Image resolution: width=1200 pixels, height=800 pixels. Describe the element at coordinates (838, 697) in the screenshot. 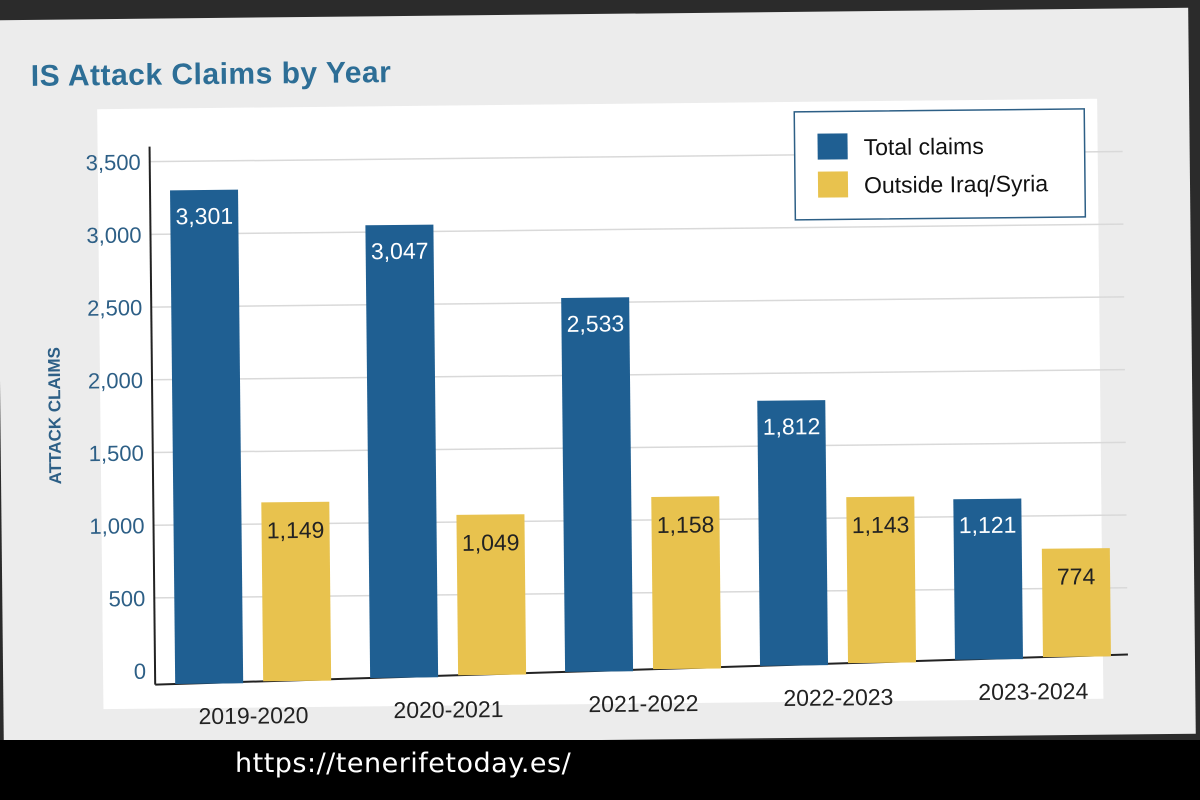

I see `x-tick-label: 2022-2023` at that location.